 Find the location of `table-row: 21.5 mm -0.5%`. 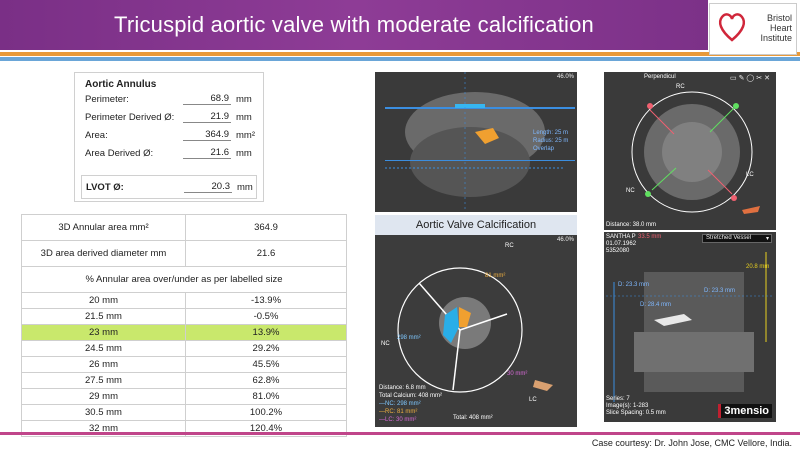

table-row: 21.5 mm -0.5% is located at coordinates (184, 316).